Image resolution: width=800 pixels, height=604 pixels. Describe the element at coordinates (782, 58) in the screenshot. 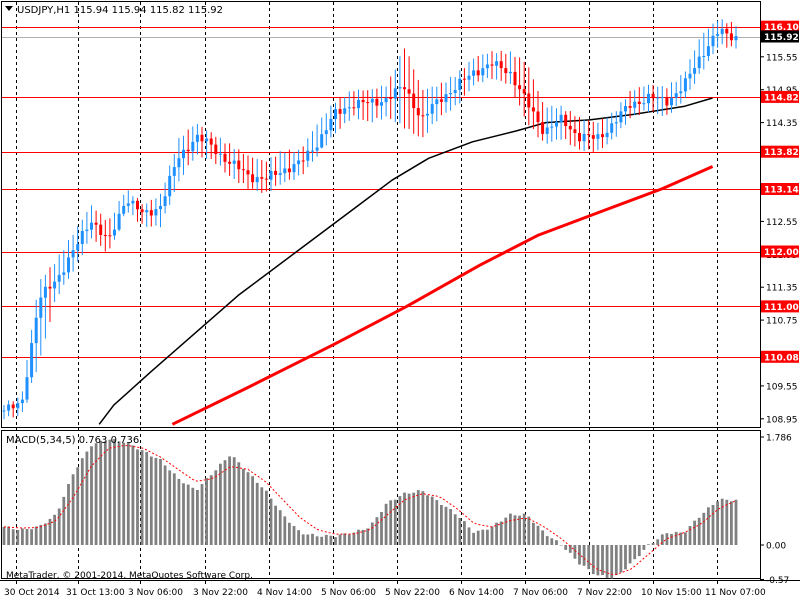

I see `price-tick-label-0: 115.55` at that location.